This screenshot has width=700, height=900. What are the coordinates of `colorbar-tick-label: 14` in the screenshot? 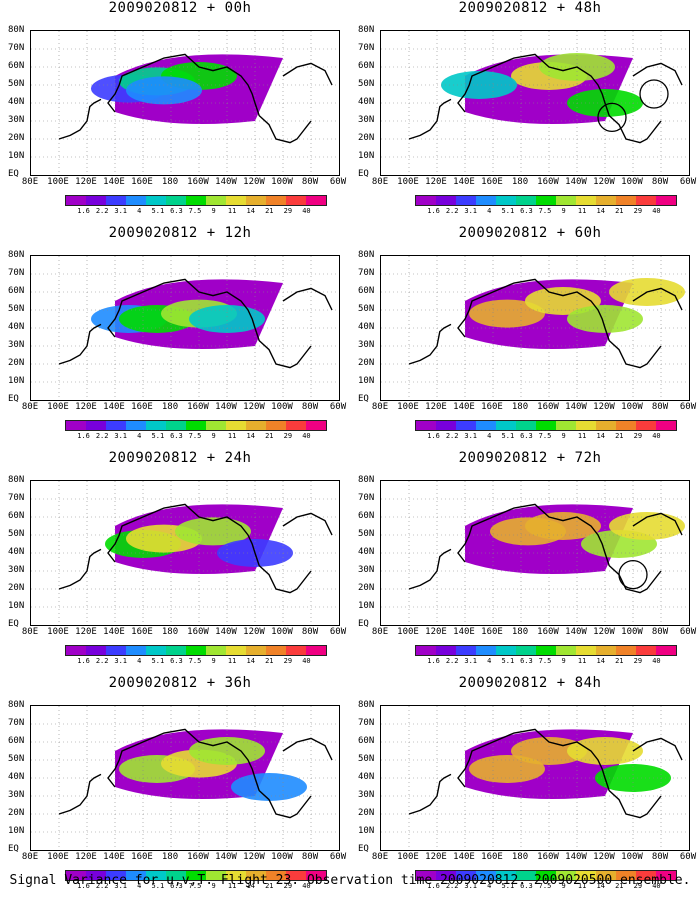 It's located at (250, 661).